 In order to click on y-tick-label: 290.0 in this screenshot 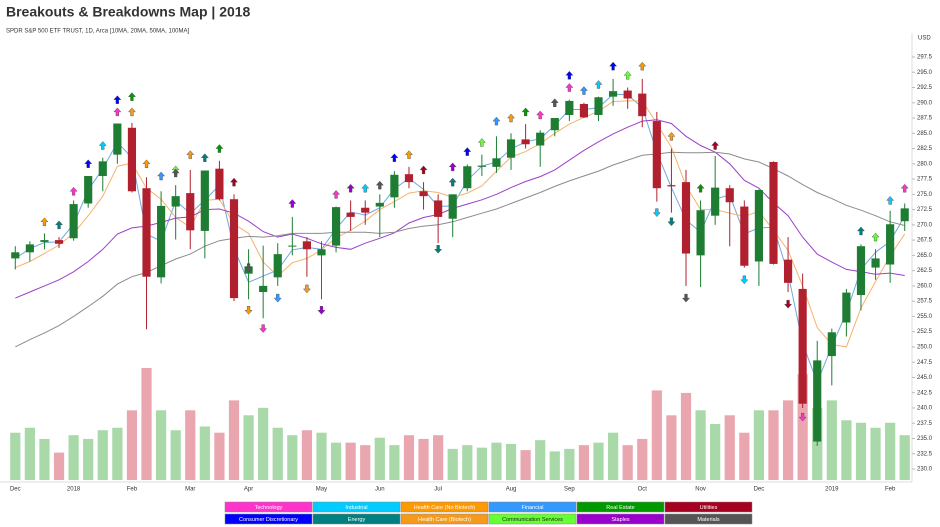, I will do `click(925, 103)`.